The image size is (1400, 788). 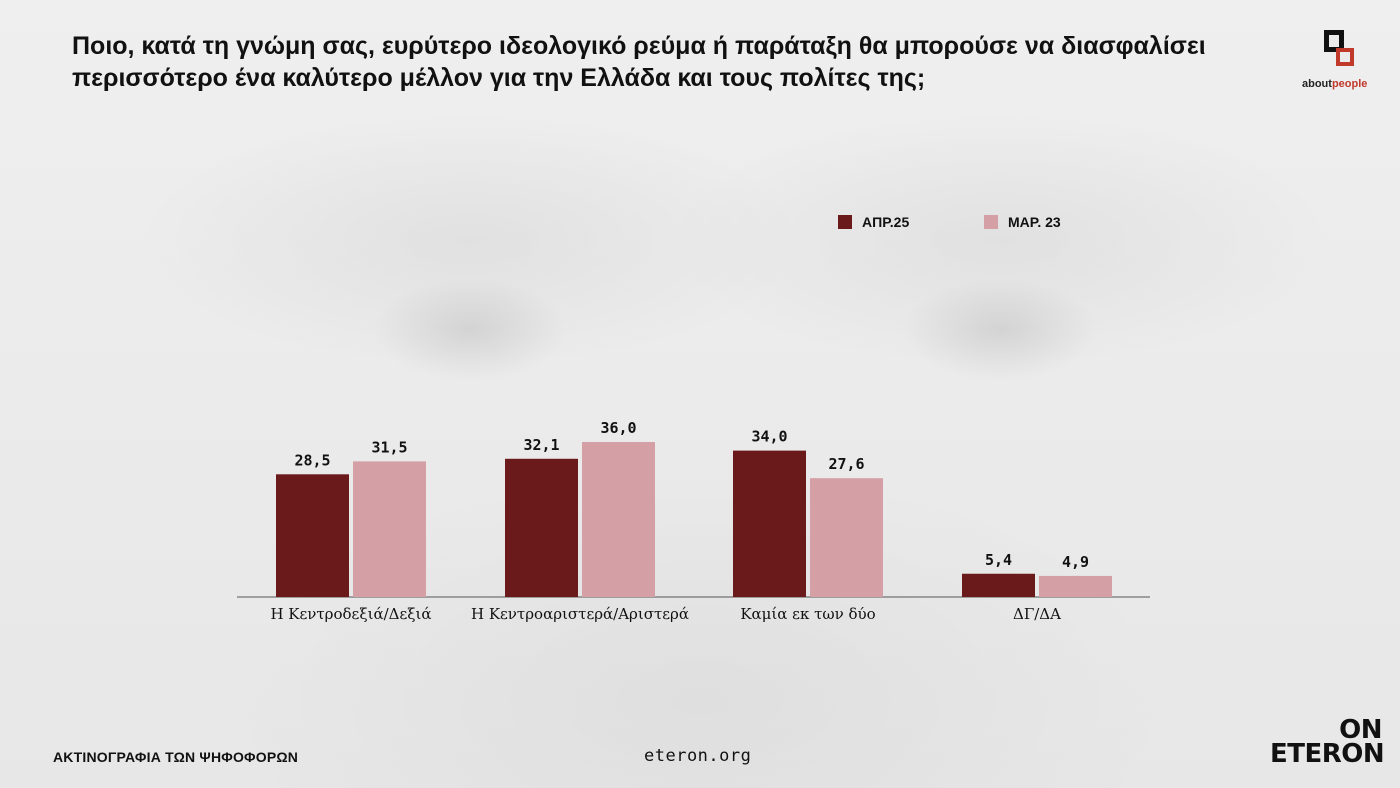 I want to click on category-label-0: Η Κεντροδεξιά/Δεξιά, so click(x=350, y=614).